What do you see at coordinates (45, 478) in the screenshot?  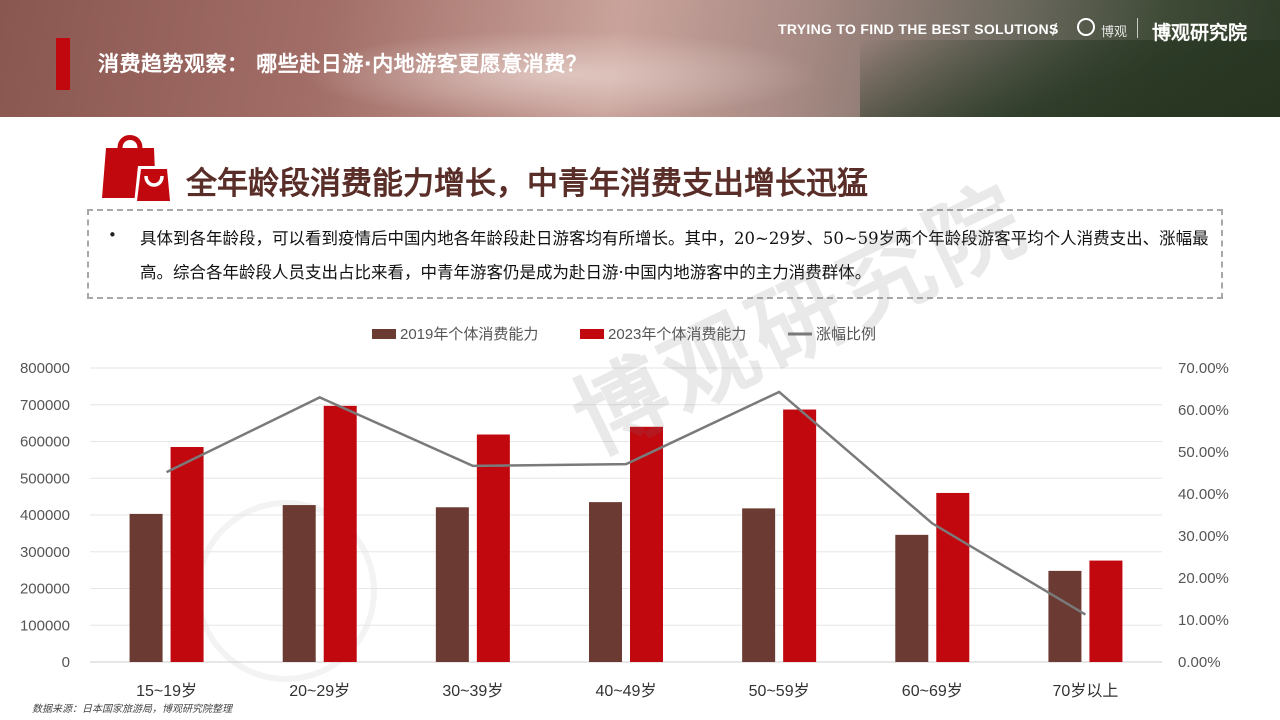 I see `y-left-tick-label: 500000` at bounding box center [45, 478].